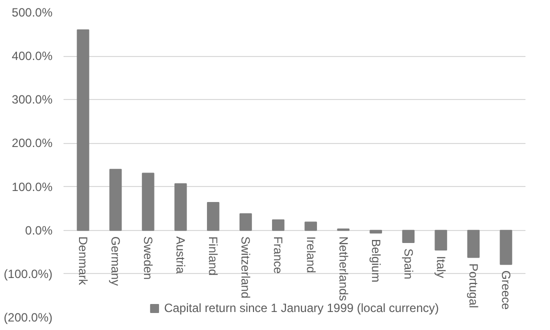 The height and width of the screenshot is (330, 550). What do you see at coordinates (83, 261) in the screenshot?
I see `x-tick-label: Denmark` at bounding box center [83, 261].